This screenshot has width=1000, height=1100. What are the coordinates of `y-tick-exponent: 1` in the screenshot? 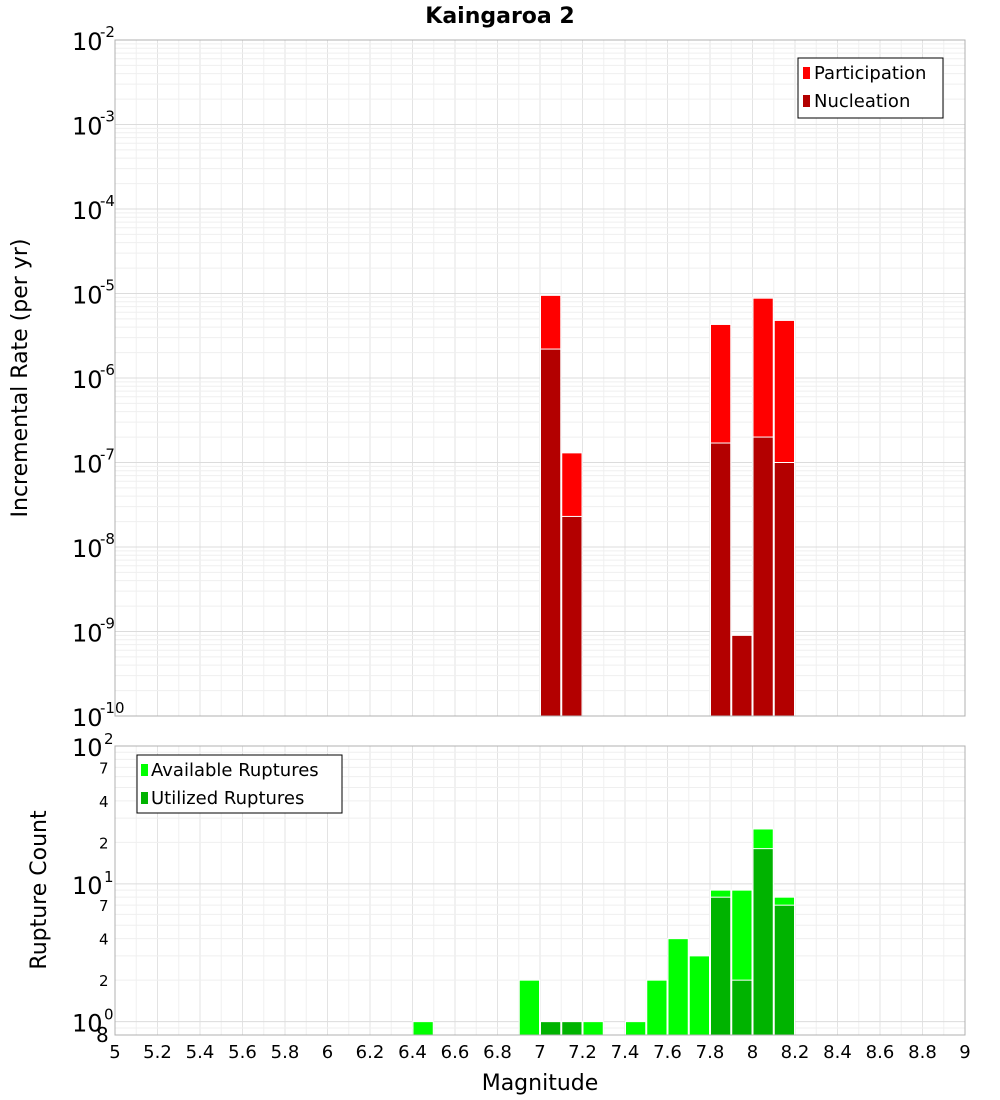 It's located at (109, 877).